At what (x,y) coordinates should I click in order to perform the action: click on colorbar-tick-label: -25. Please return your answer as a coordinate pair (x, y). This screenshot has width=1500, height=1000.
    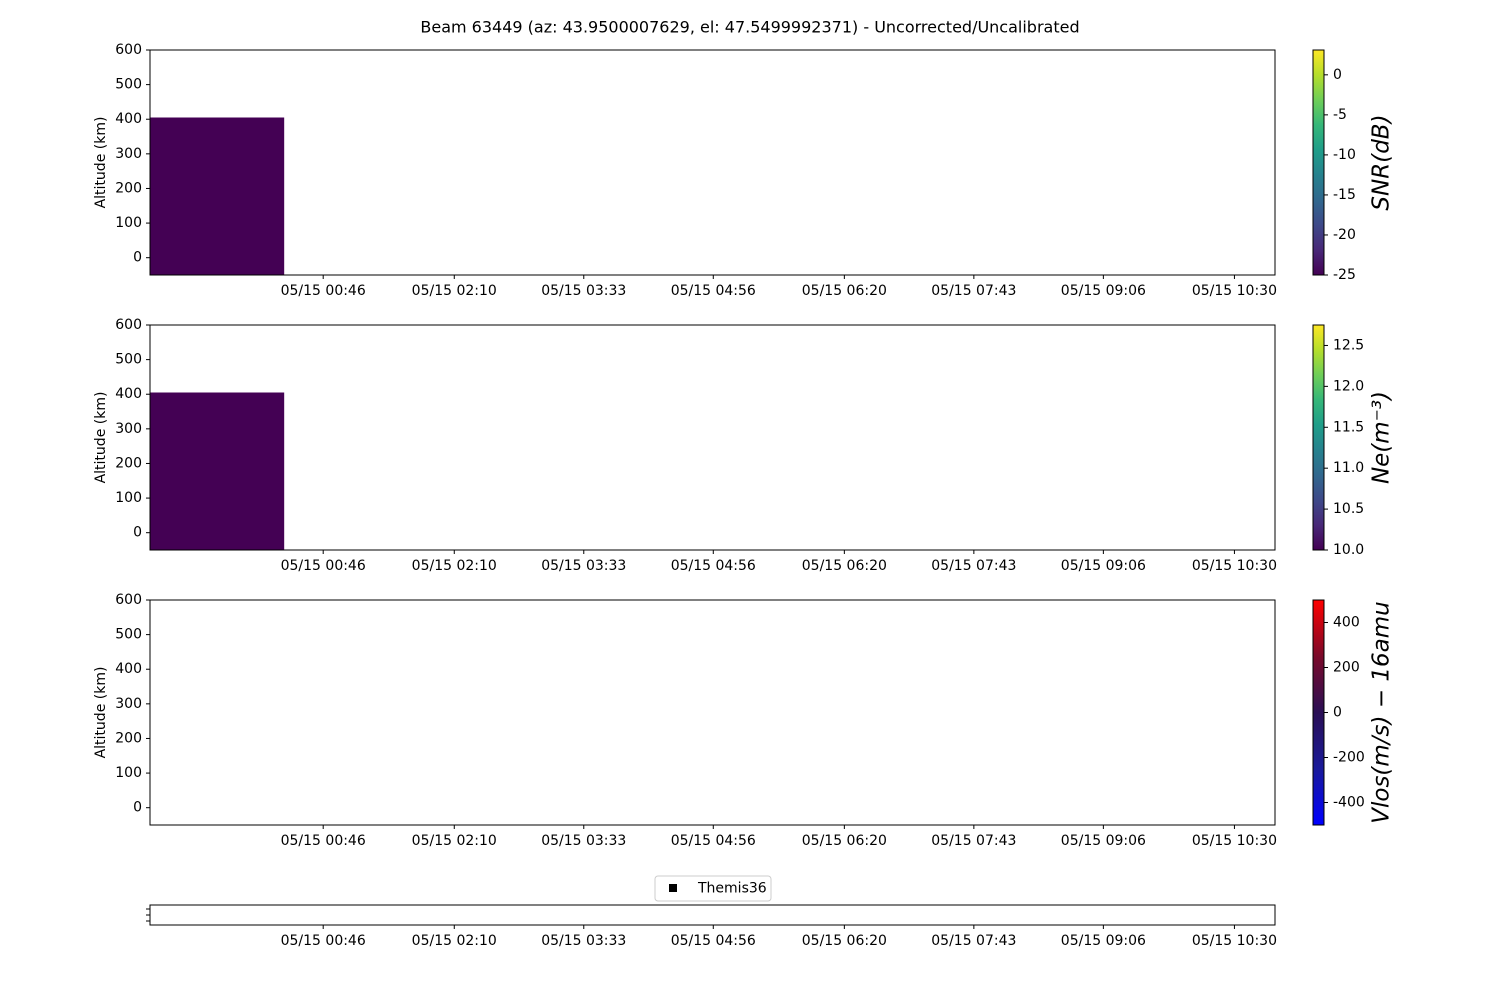
    Looking at the image, I should click on (1344, 275).